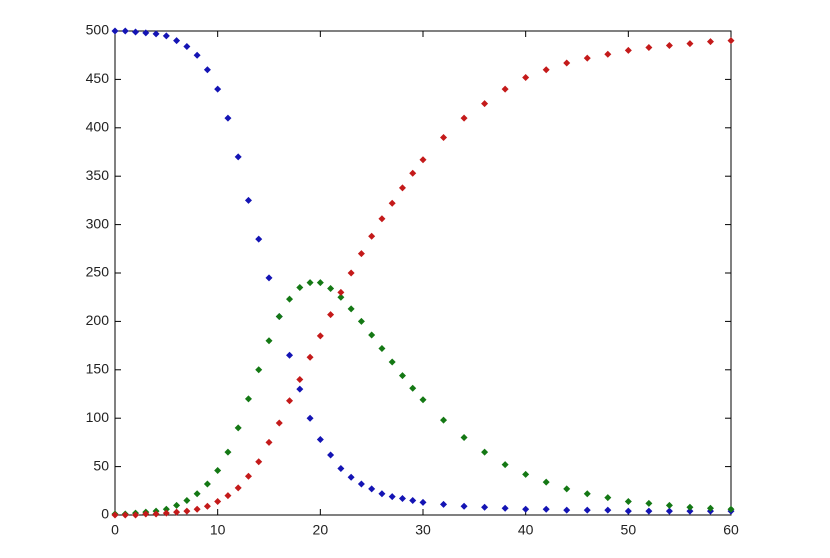 Image resolution: width=830 pixels, height=558 pixels. I want to click on y-tick-label: 500, so click(98, 30).